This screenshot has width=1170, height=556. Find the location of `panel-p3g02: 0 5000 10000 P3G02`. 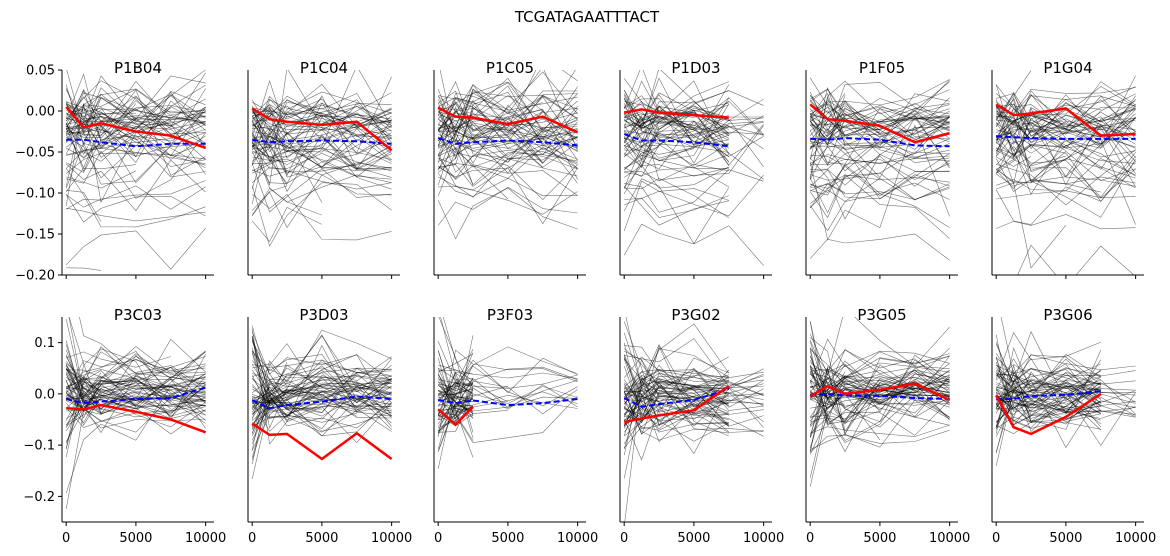

panel-p3g02: 0 5000 10000 P3G02 is located at coordinates (701, 426).